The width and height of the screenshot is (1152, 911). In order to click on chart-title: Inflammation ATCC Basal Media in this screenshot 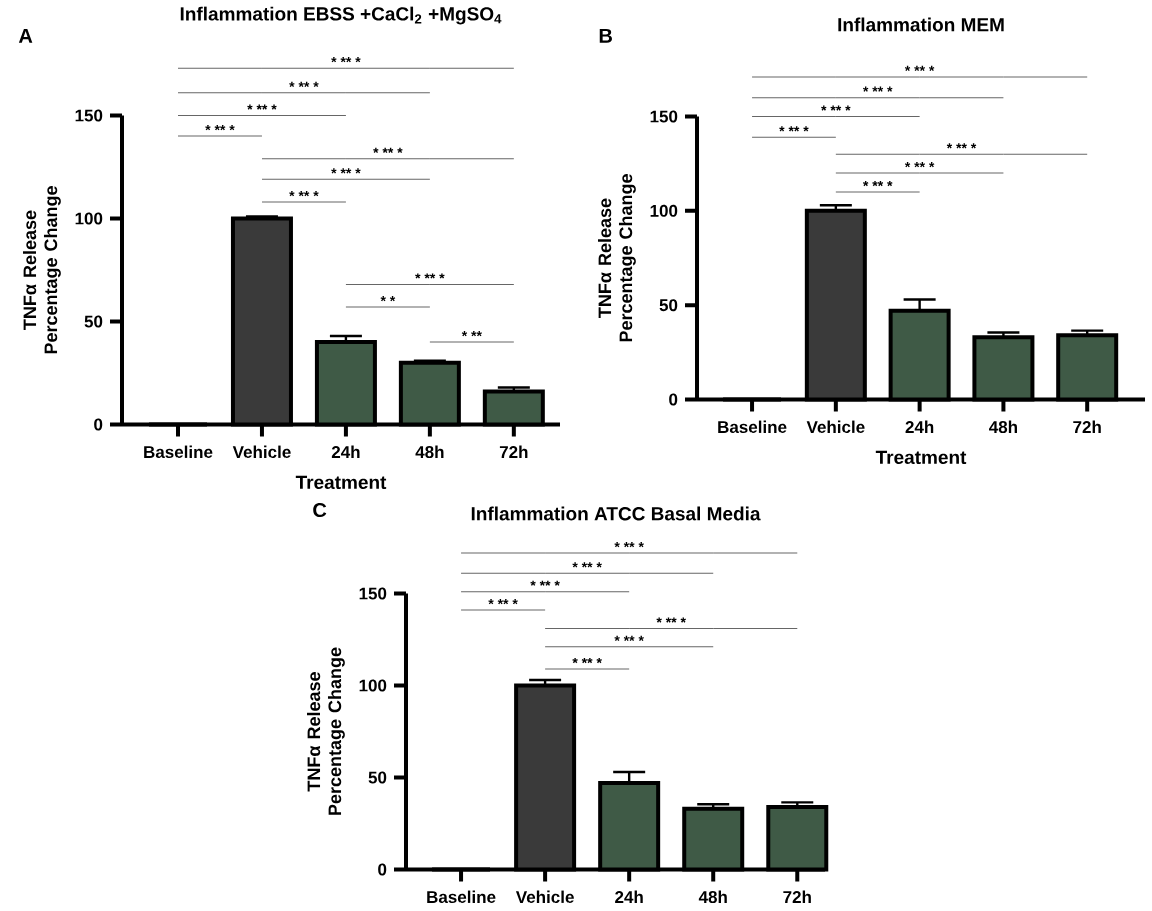, I will do `click(616, 513)`.